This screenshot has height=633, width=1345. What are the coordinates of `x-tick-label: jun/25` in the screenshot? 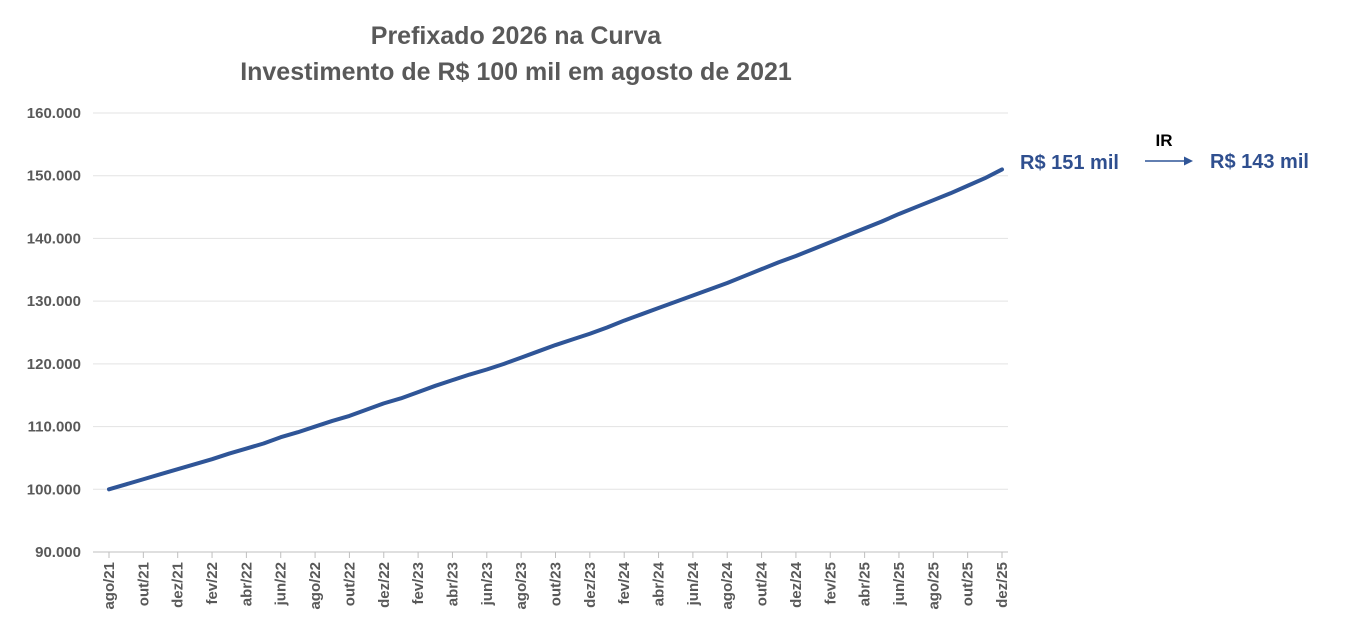 It's located at (899, 584).